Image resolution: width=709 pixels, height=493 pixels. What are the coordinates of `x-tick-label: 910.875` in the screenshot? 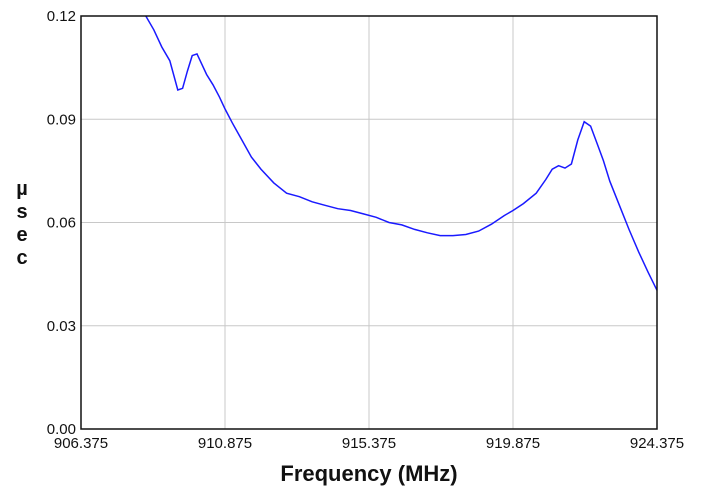 It's located at (225, 443).